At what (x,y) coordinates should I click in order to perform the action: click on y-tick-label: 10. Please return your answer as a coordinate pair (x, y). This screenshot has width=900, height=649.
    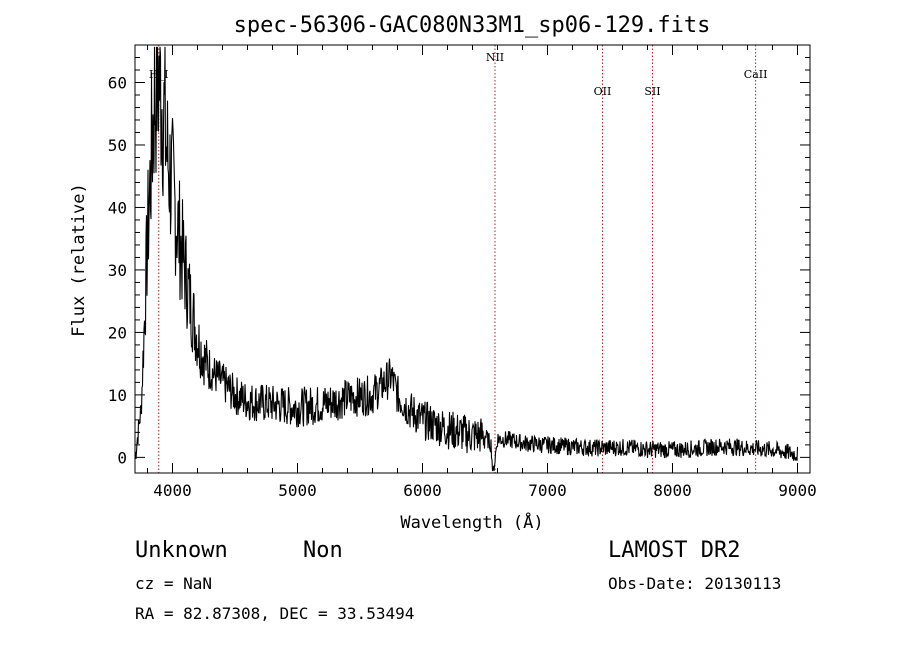
    Looking at the image, I should click on (117, 395).